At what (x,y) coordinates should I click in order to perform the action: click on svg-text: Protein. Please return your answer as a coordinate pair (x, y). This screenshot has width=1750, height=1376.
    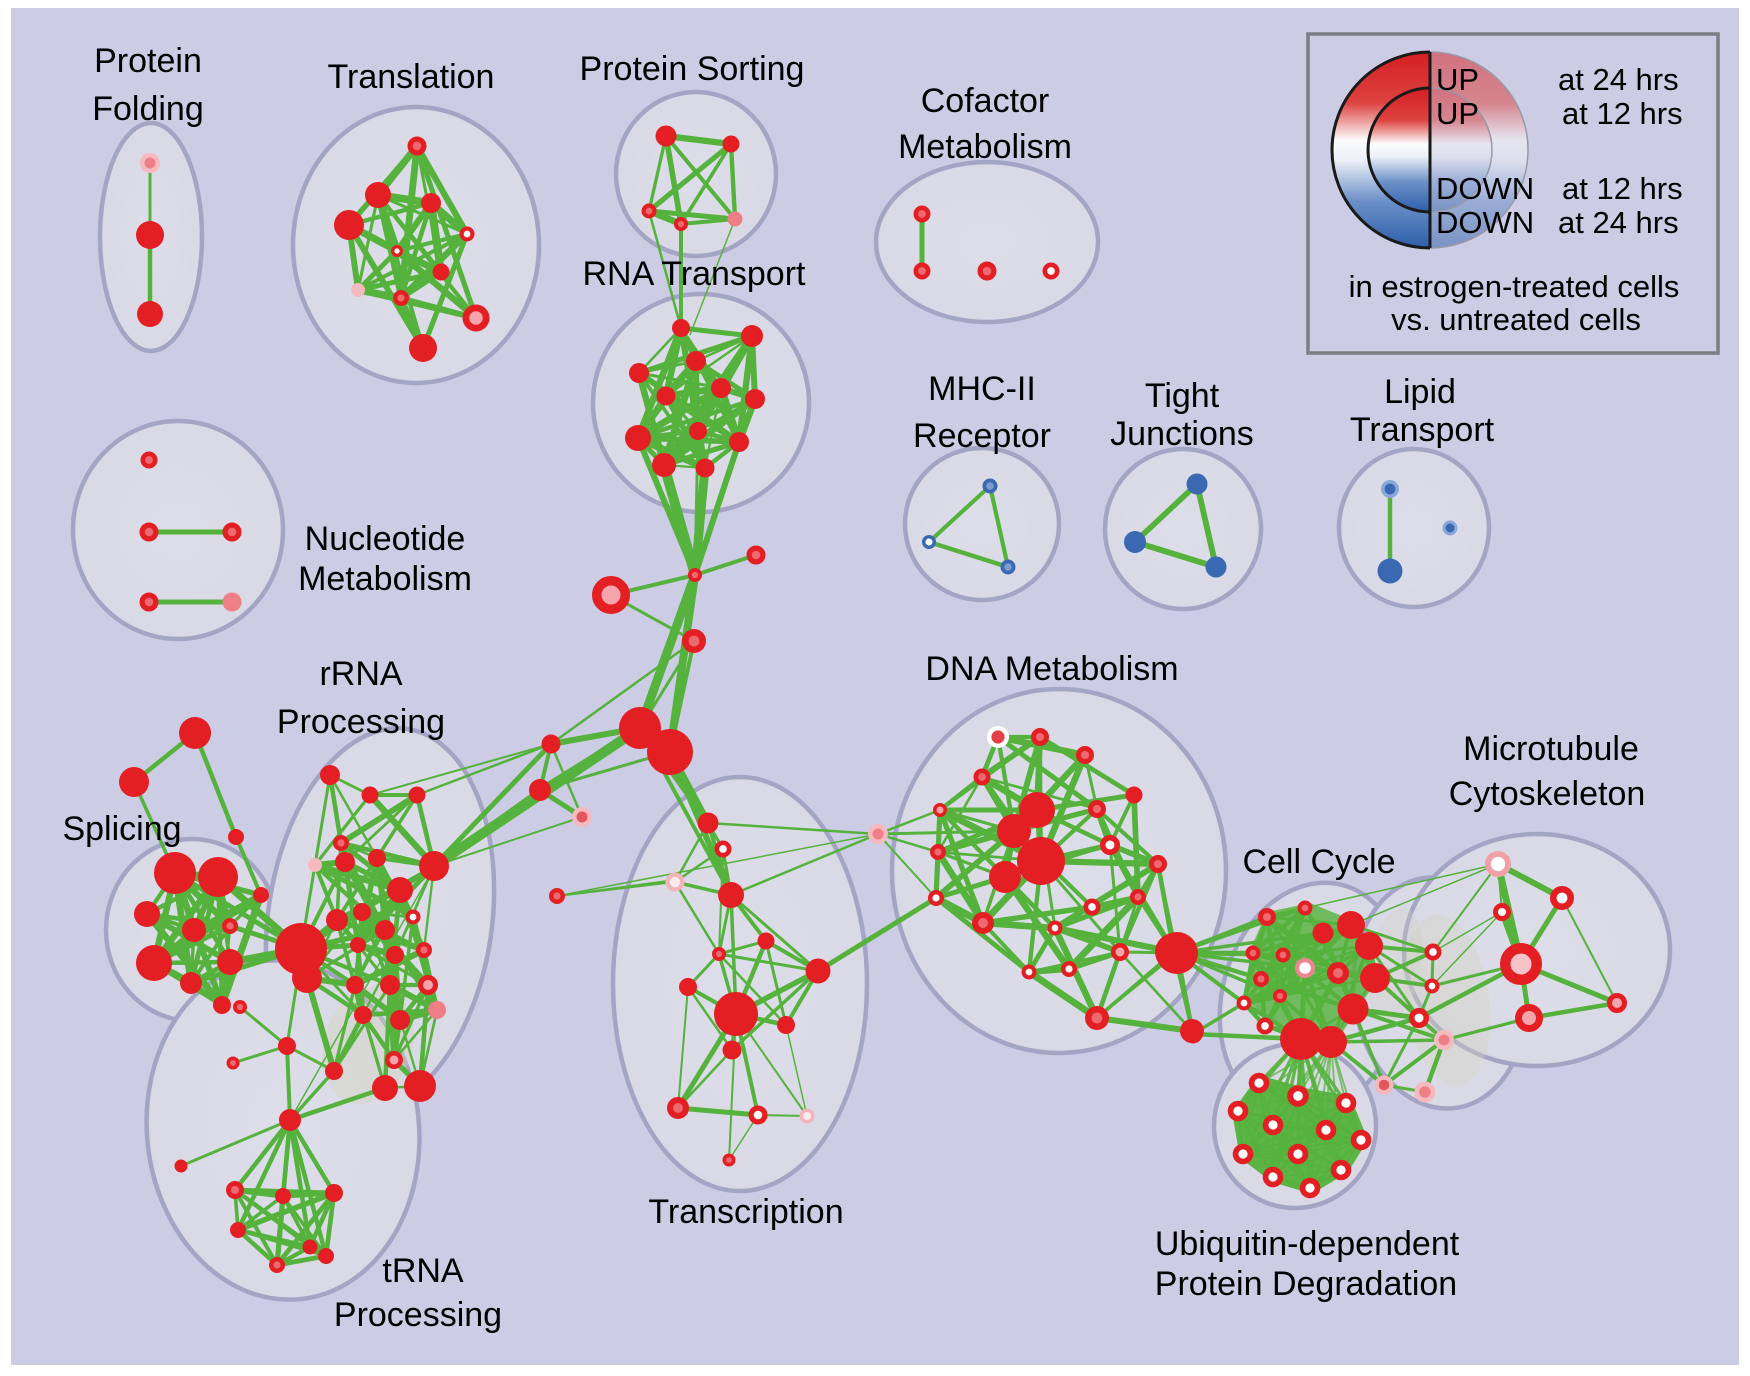
    Looking at the image, I should click on (148, 61).